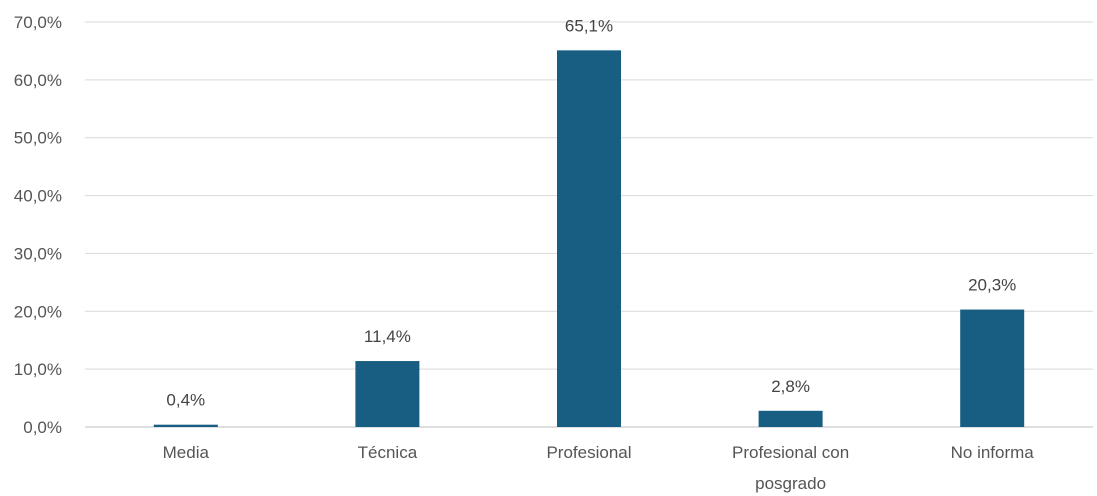 Image resolution: width=1097 pixels, height=496 pixels. What do you see at coordinates (38, 311) in the screenshot?
I see `y-tick-label: 20,0%` at bounding box center [38, 311].